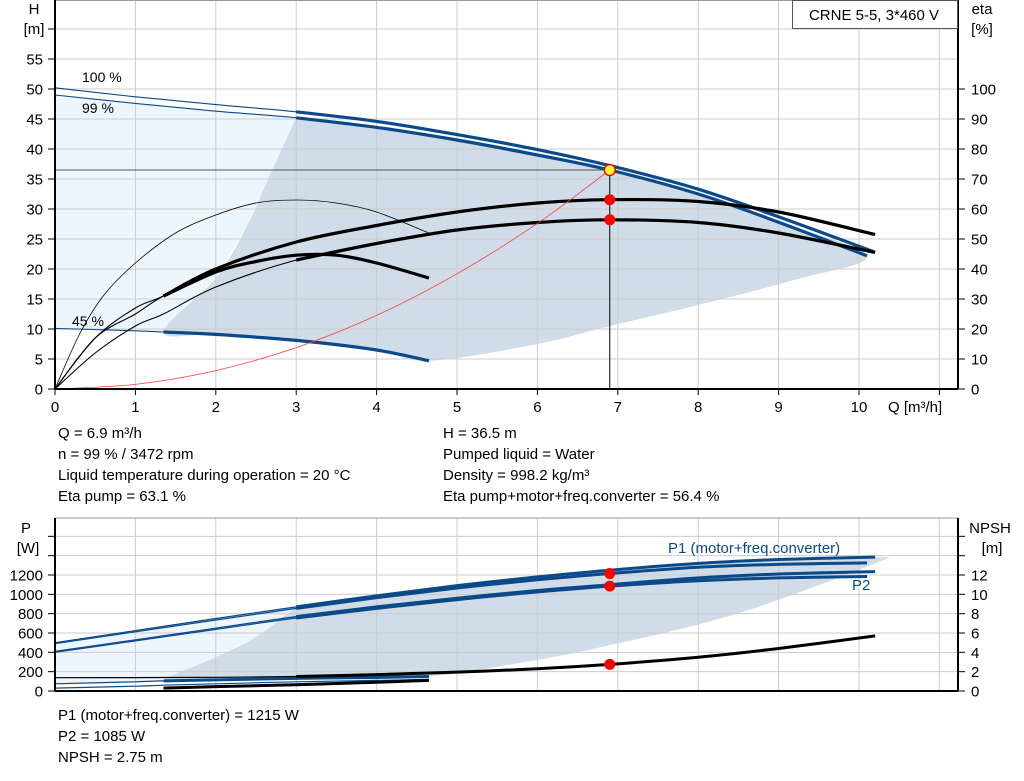 Image resolution: width=1024 pixels, height=781 pixels. I want to click on y-right-tick-label: 90, so click(979, 120).